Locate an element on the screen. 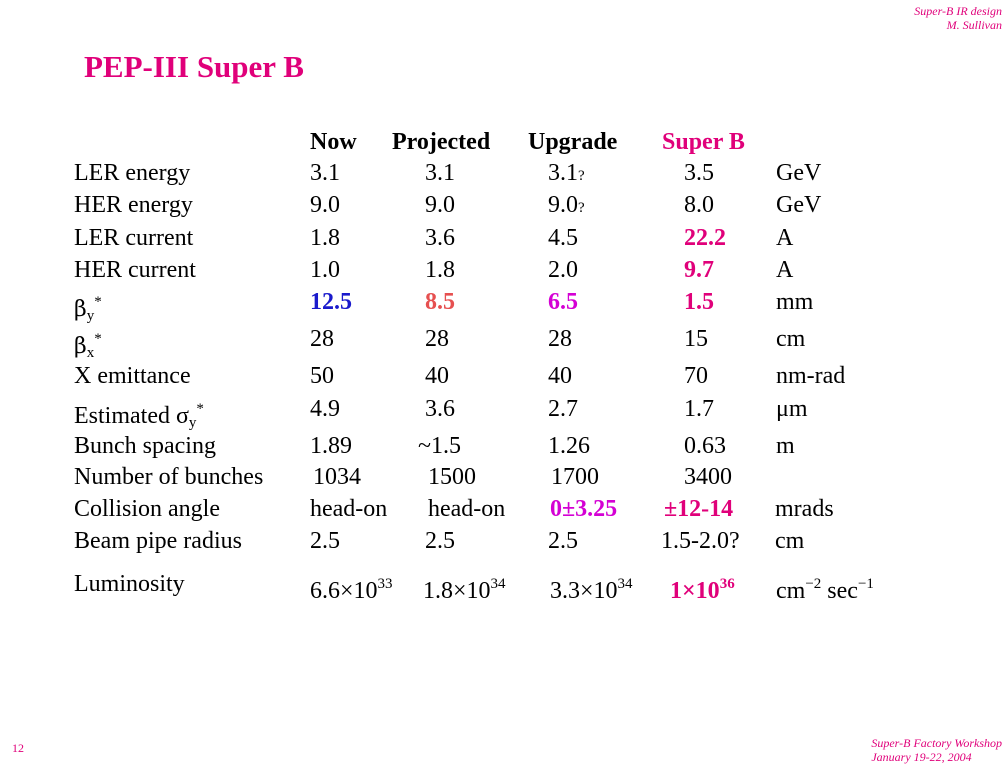  cell-projected: 8.5 is located at coordinates (440, 302).